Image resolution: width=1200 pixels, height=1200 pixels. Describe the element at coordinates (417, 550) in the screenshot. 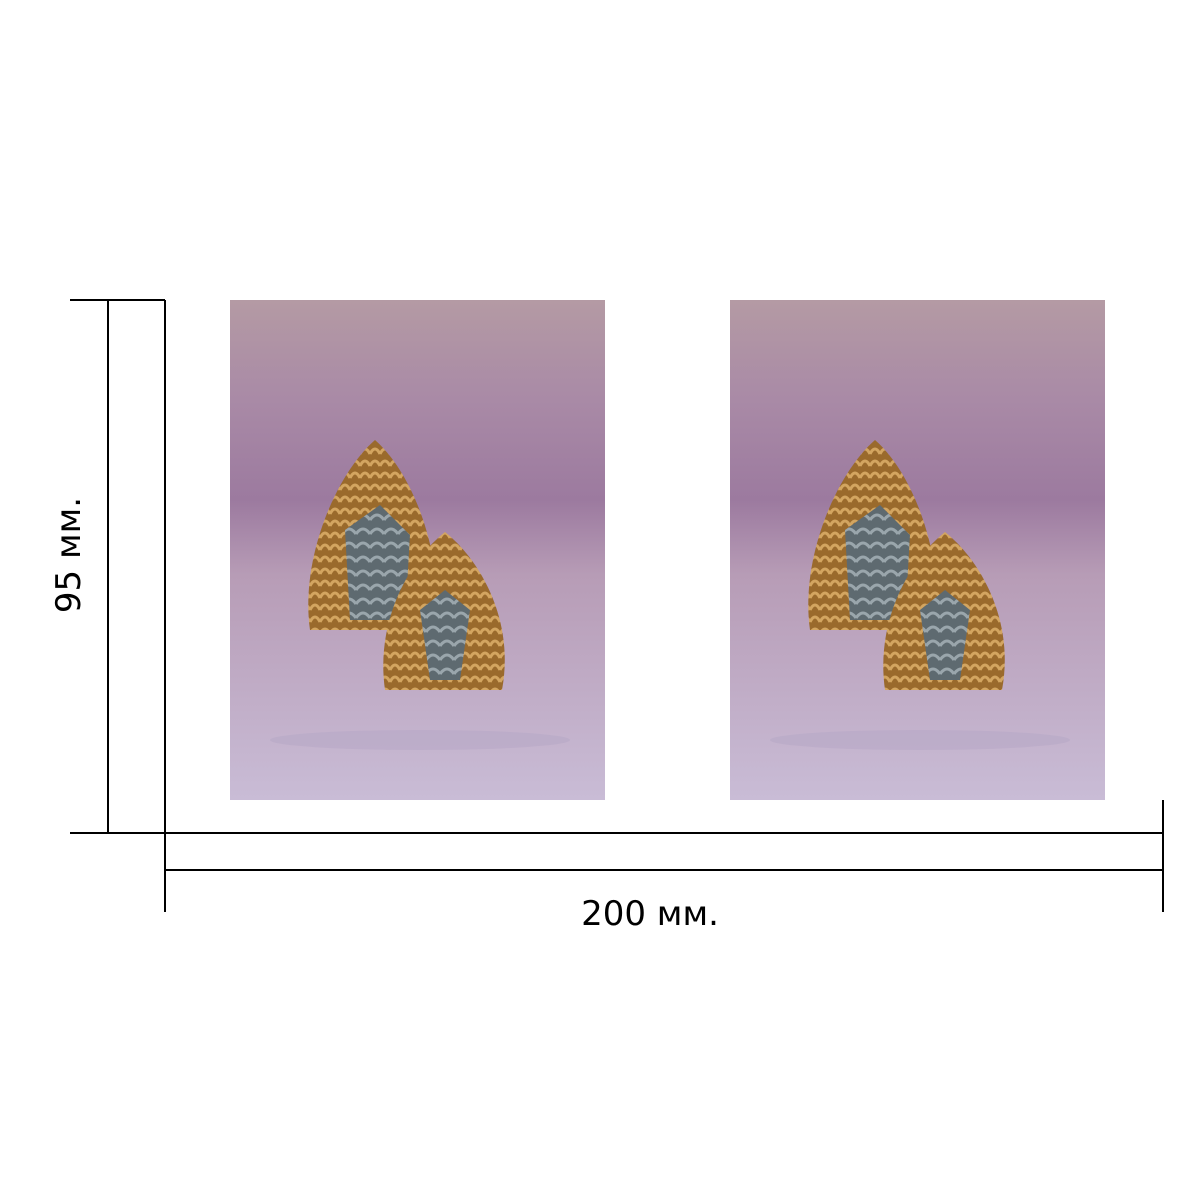

I see `photo-left` at that location.